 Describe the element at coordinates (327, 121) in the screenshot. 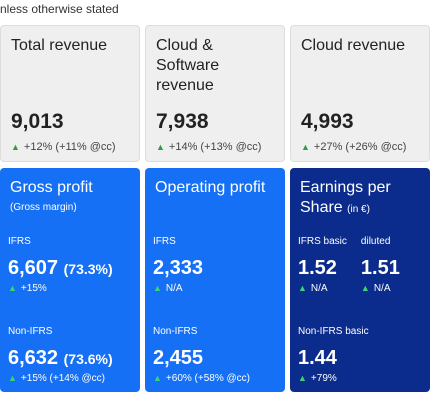

I see `card-value: 4,993` at that location.